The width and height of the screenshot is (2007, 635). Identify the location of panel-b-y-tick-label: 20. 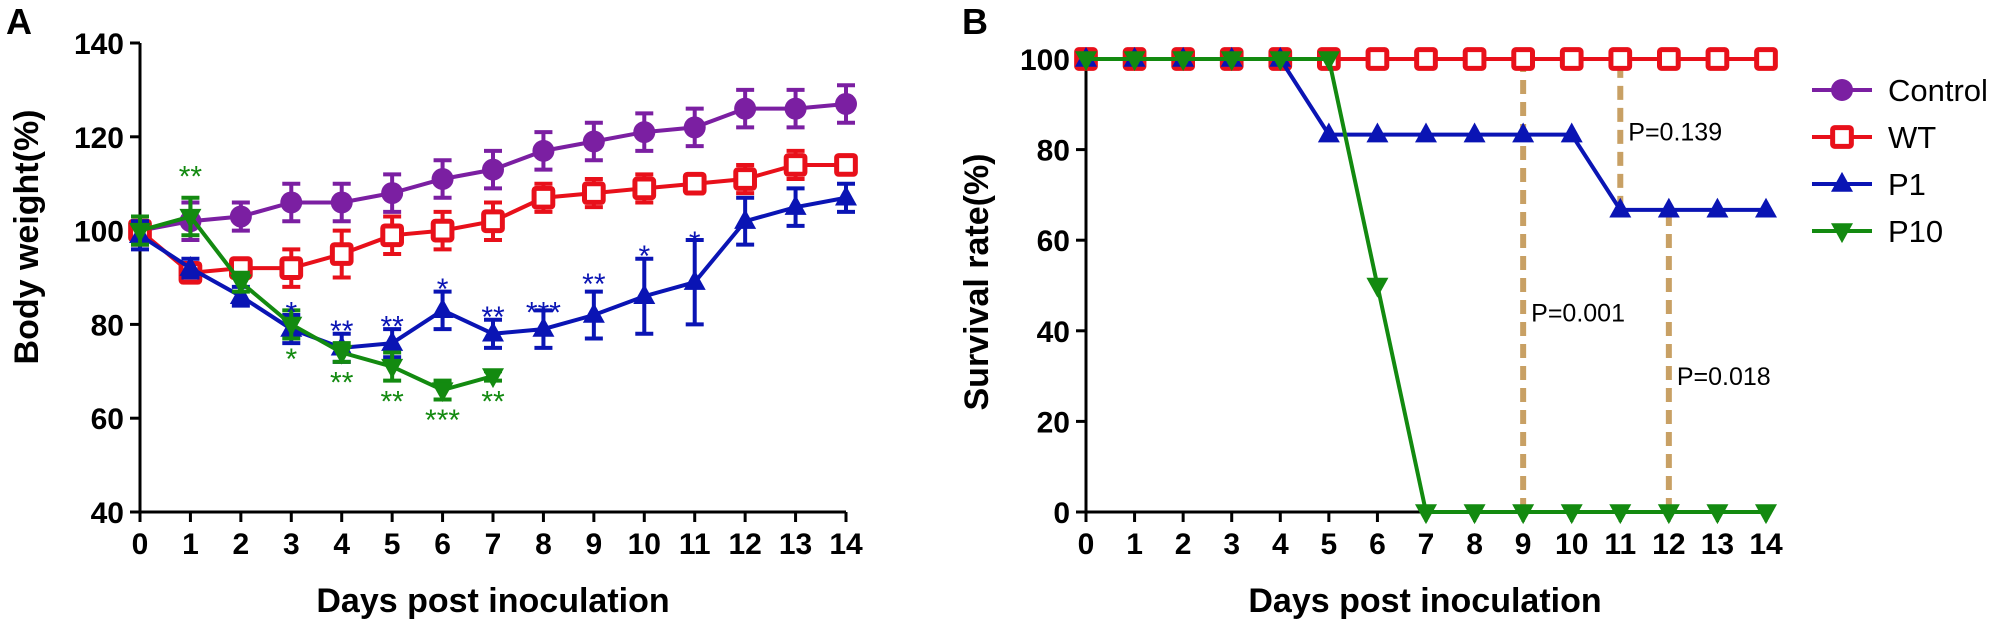
(1053, 422).